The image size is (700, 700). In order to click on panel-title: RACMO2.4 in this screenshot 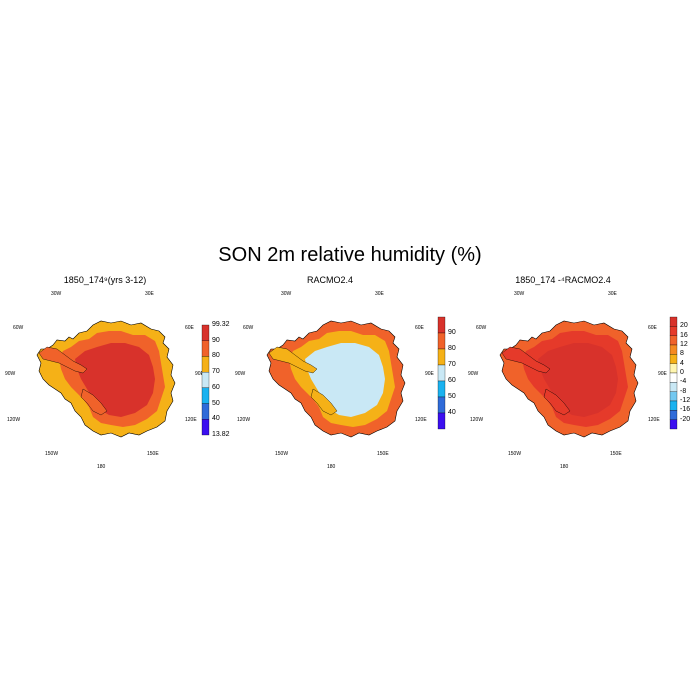, I will do `click(329, 280)`.